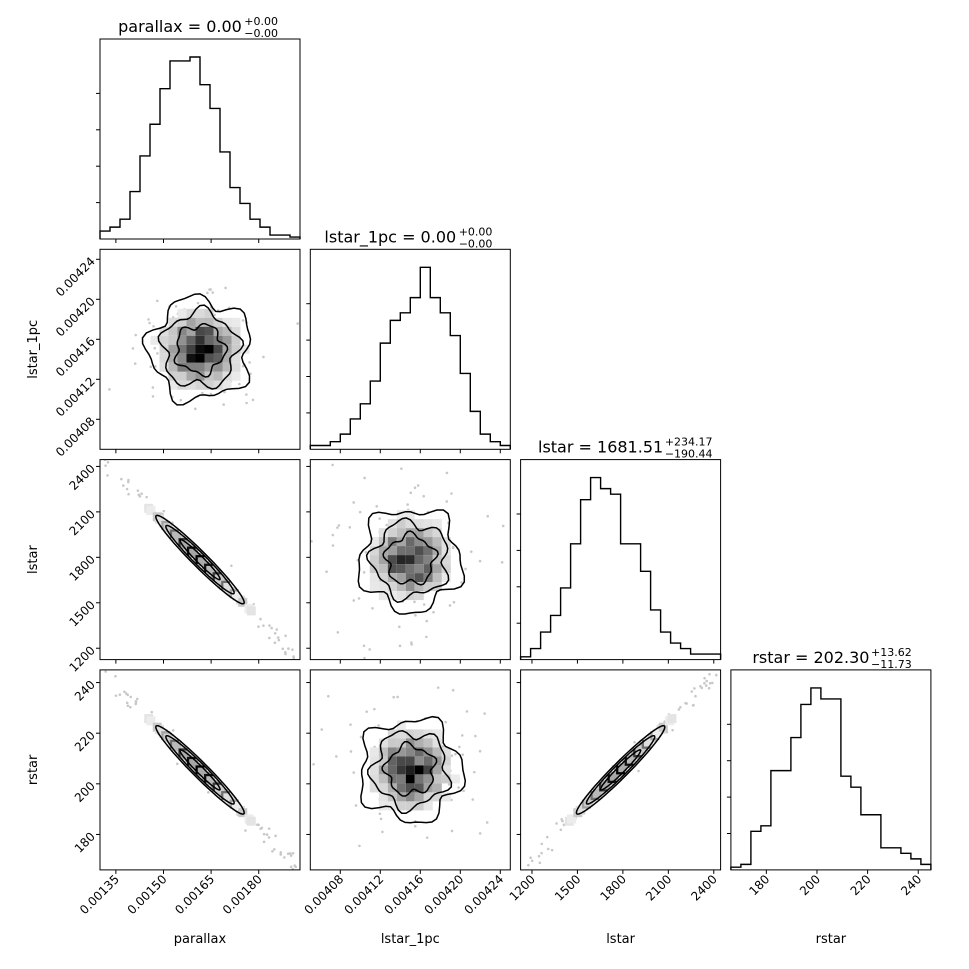 The width and height of the screenshot is (969, 969). What do you see at coordinates (33, 769) in the screenshot?
I see `y-axis-label-rstar: rstar` at bounding box center [33, 769].